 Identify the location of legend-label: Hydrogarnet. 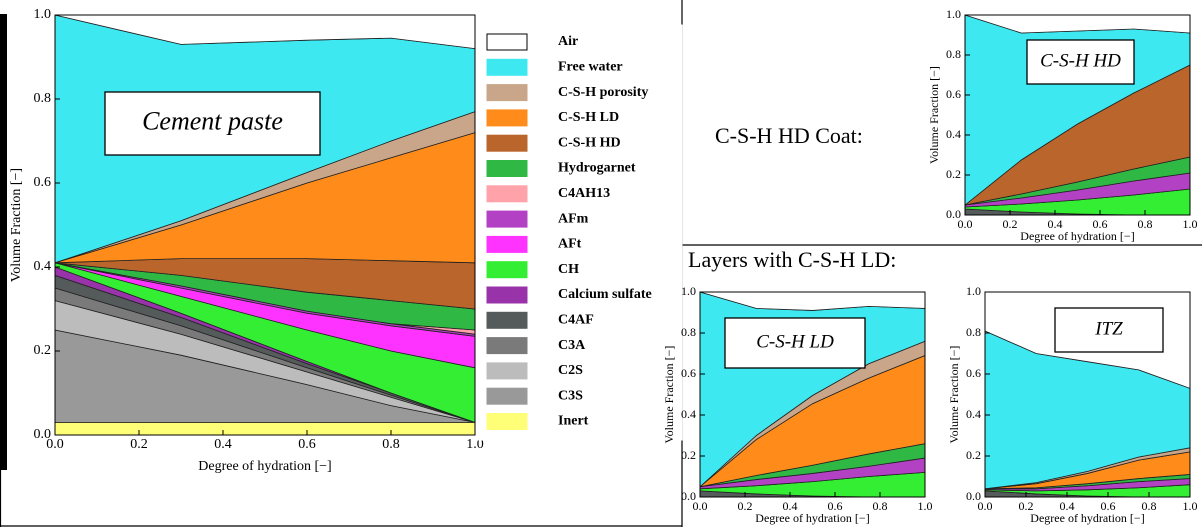
(597, 168).